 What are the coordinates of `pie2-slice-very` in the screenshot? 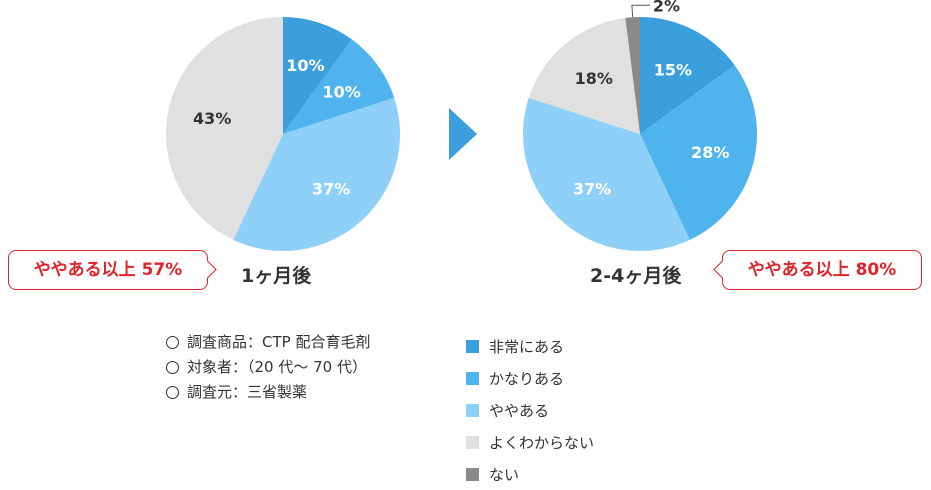 It's located at (687, 75).